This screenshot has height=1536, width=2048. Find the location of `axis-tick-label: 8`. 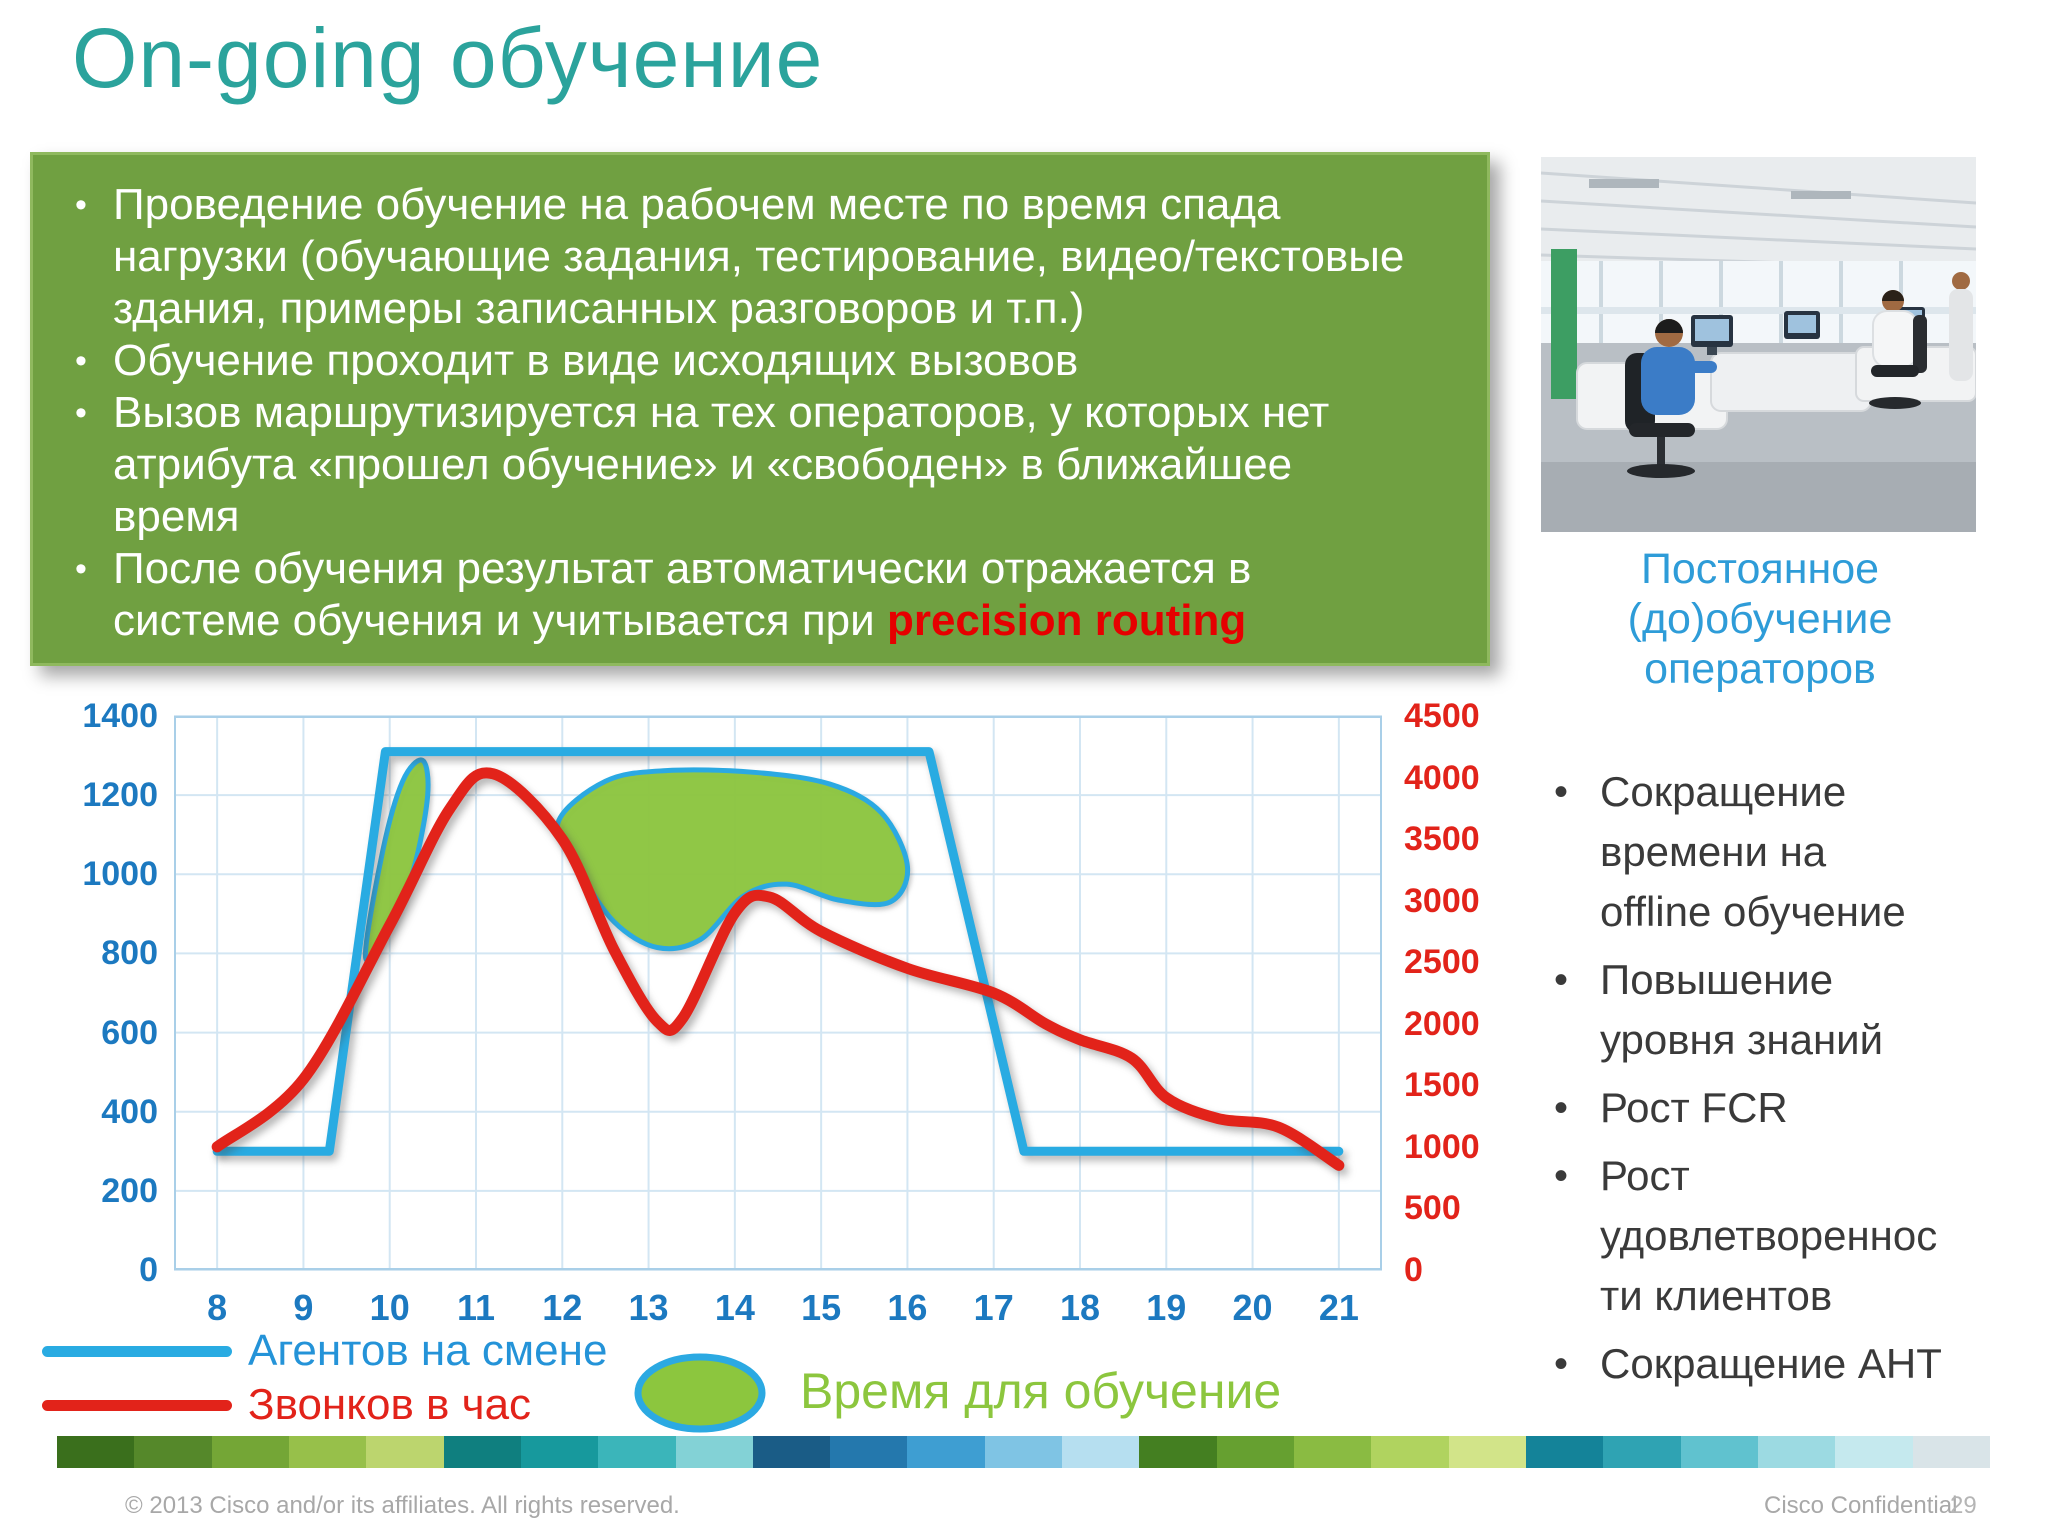

axis-tick-label: 8 is located at coordinates (217, 1307).